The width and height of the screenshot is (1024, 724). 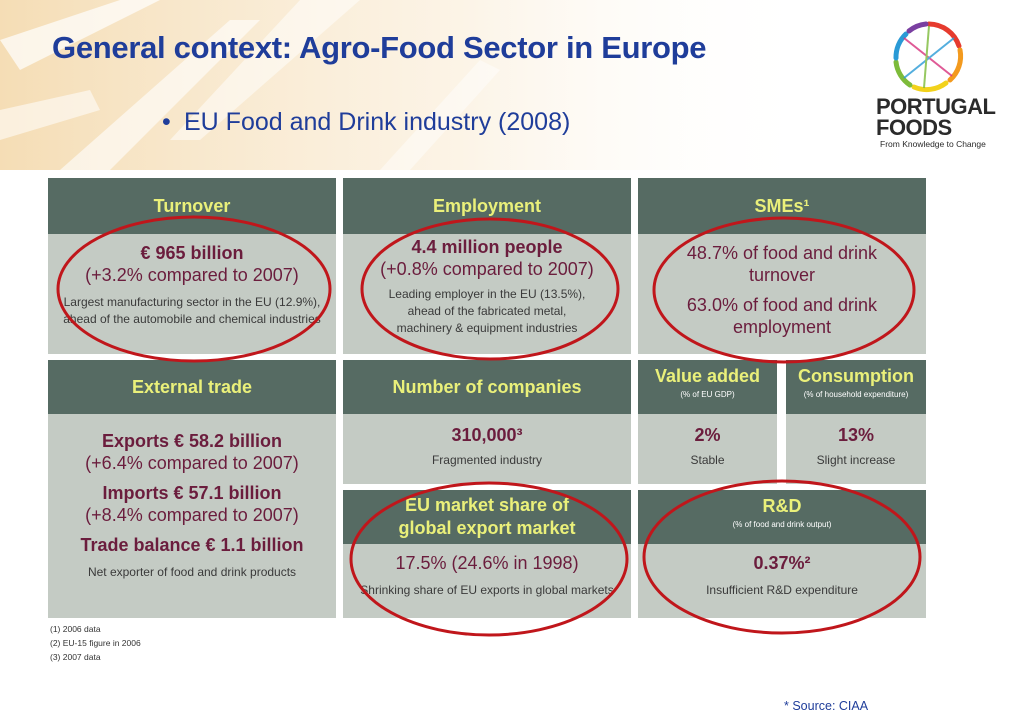 I want to click on companies-note: Fragmented industry, so click(x=487, y=460).